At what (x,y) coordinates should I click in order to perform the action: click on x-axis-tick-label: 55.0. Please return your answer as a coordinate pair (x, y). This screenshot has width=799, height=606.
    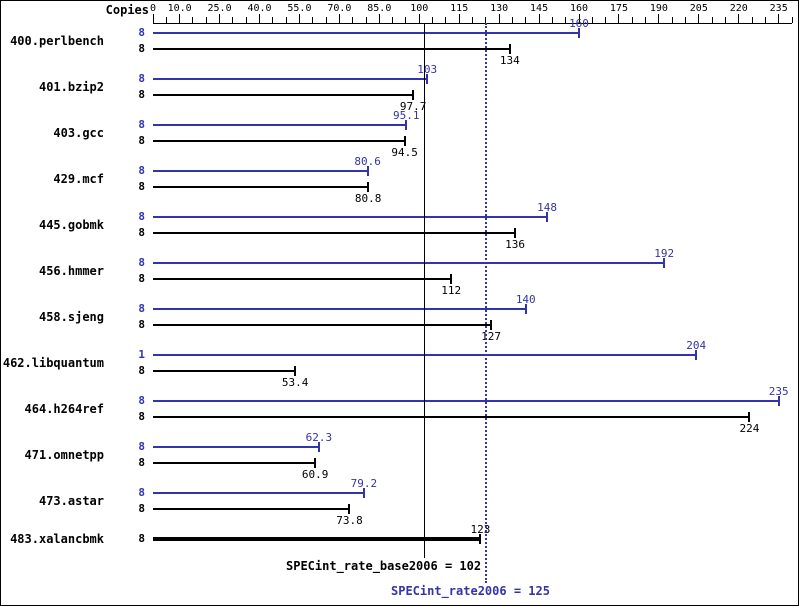
    Looking at the image, I should click on (299, 8).